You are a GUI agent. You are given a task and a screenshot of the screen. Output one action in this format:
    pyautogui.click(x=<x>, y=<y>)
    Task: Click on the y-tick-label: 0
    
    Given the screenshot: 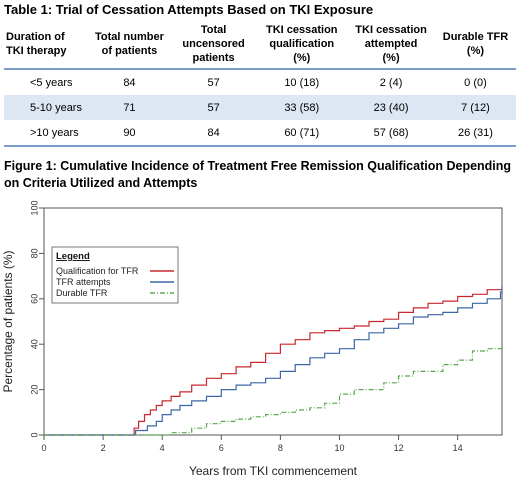 What is the action you would take?
    pyautogui.click(x=34, y=434)
    